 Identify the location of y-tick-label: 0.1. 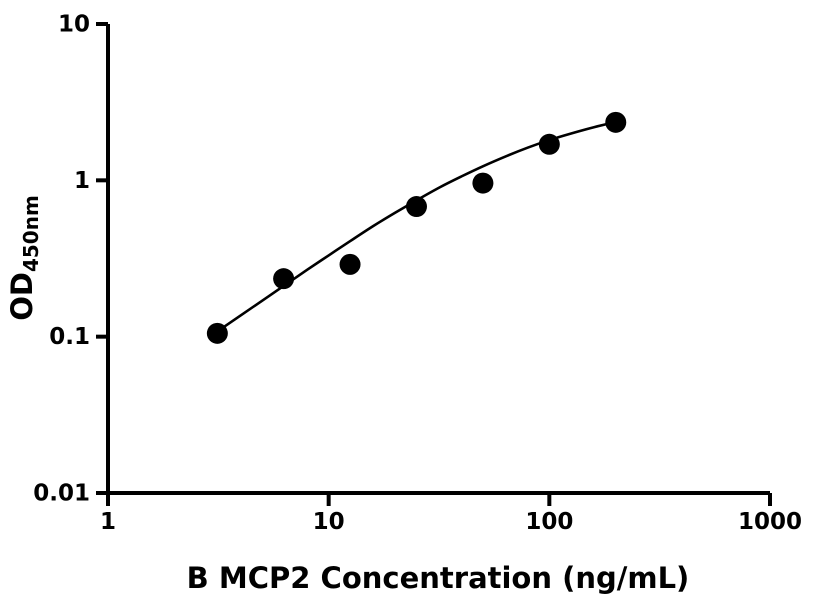
(69, 337).